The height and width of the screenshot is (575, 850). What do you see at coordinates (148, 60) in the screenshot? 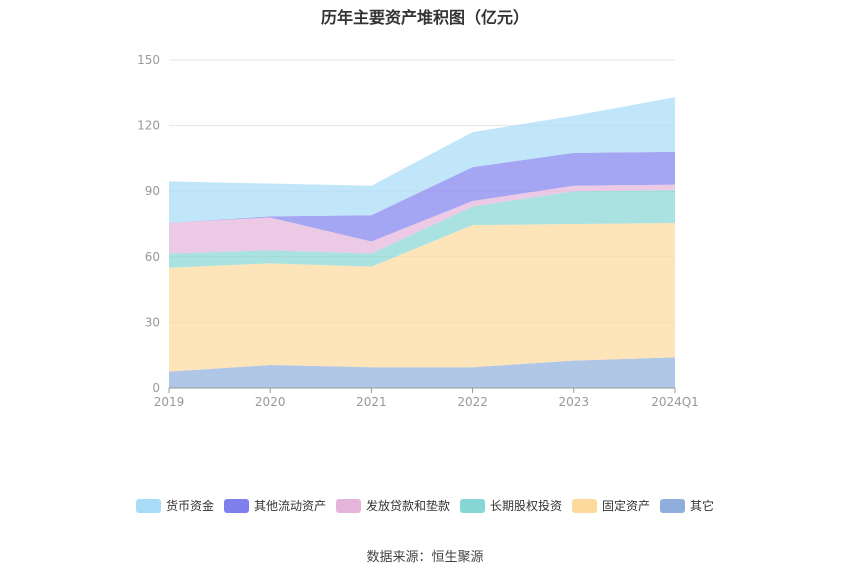
I see `y-tick-label: 150` at bounding box center [148, 60].